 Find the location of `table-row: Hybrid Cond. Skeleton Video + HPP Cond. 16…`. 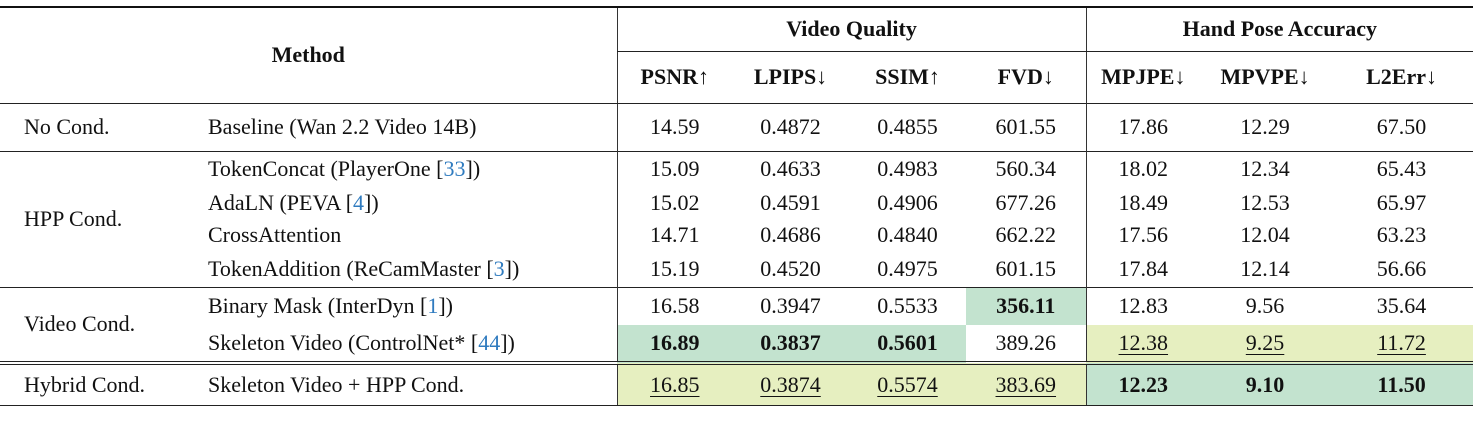

table-row: Hybrid Cond. Skeleton Video + HPP Cond. 16… is located at coordinates (736, 383).